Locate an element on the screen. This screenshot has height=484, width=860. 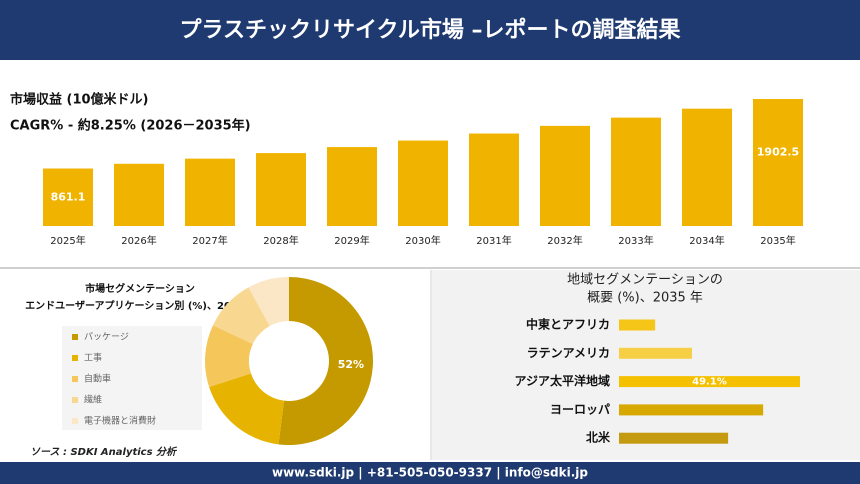
x-tick-label: 2028年 is located at coordinates (280, 240).